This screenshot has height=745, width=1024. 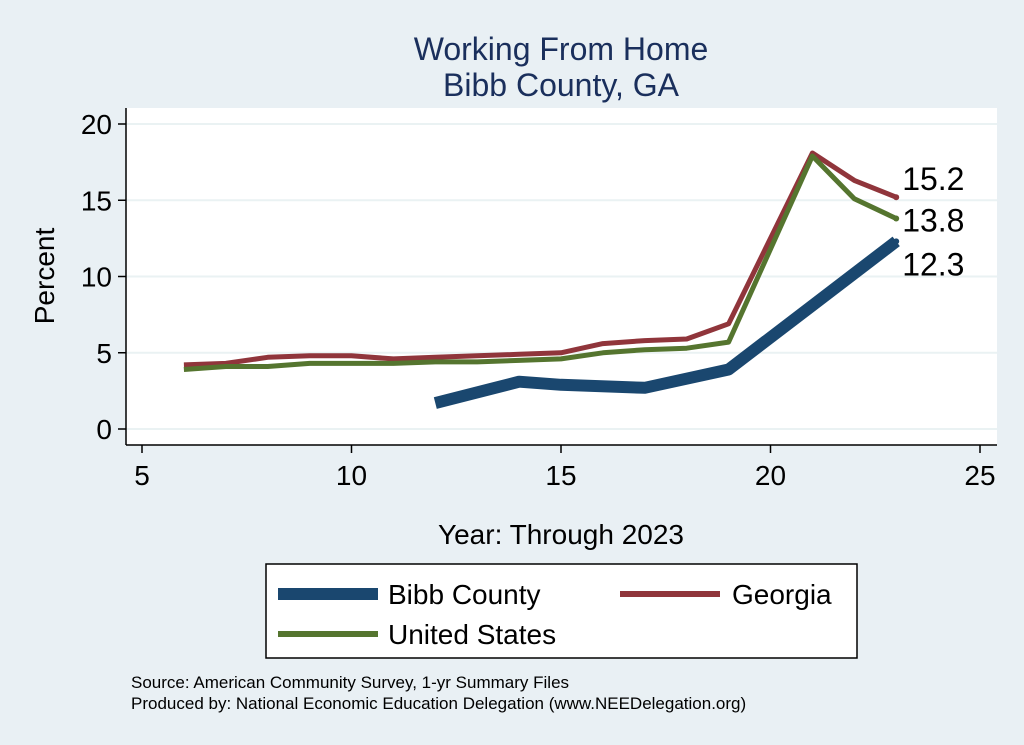 I want to click on x-tick-label-25: 25, so click(x=979, y=475).